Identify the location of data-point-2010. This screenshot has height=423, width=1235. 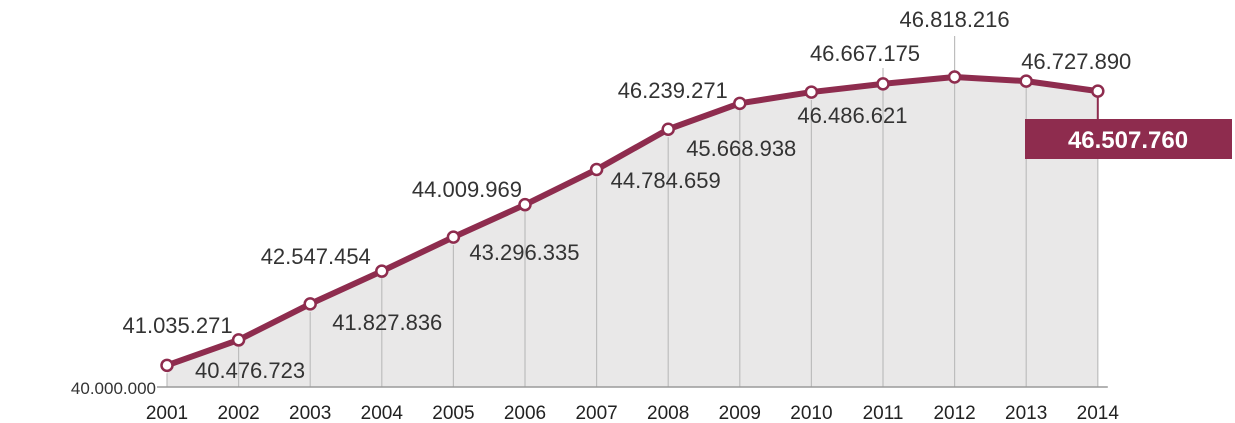
(811, 92).